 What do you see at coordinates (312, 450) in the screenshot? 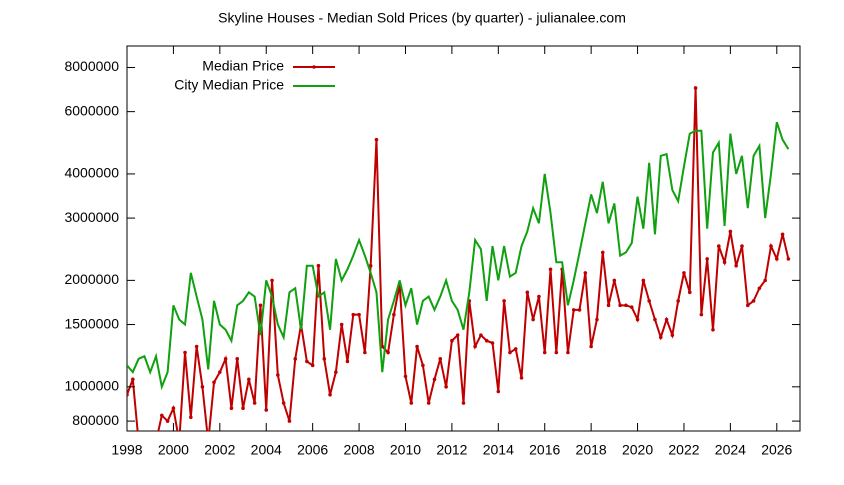
I see `x-tick-label: 2006` at bounding box center [312, 450].